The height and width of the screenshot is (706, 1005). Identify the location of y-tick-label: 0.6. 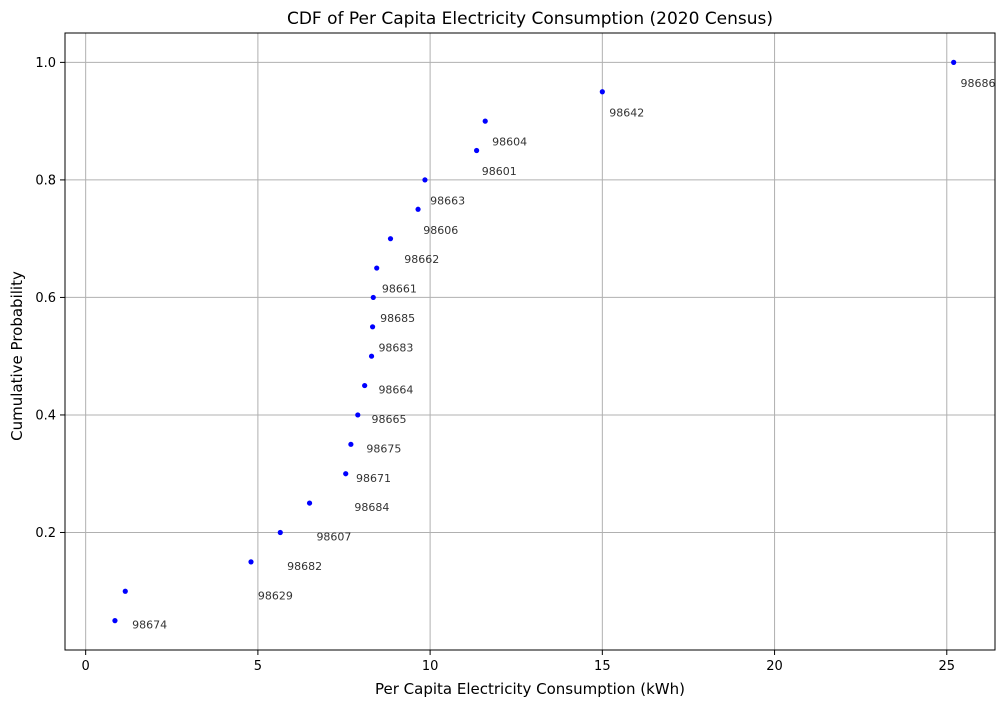
(45, 298).